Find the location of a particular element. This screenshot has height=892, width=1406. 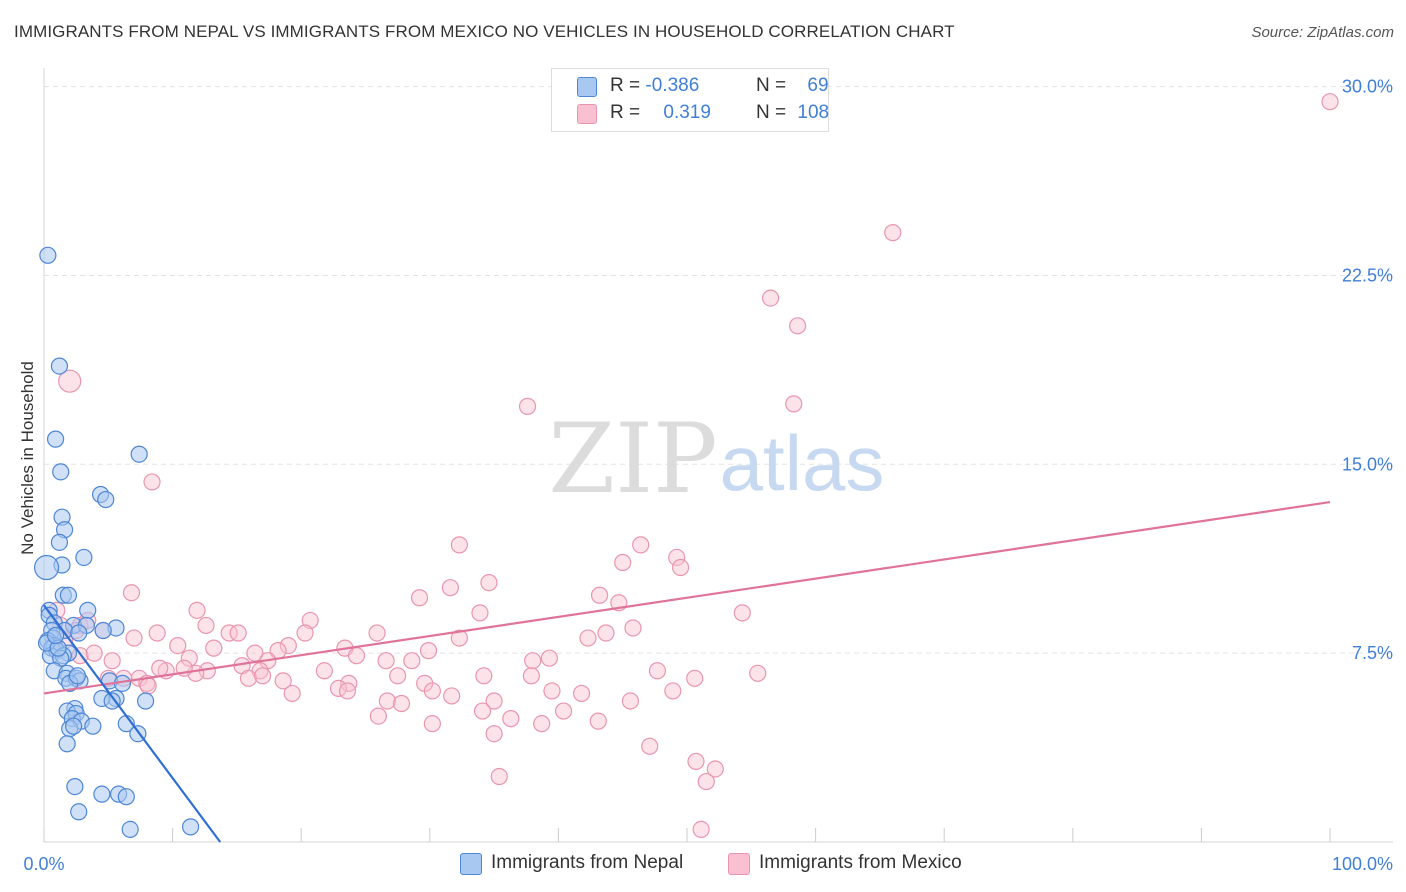

watermark: ZIP atlas is located at coordinates (716, 459).